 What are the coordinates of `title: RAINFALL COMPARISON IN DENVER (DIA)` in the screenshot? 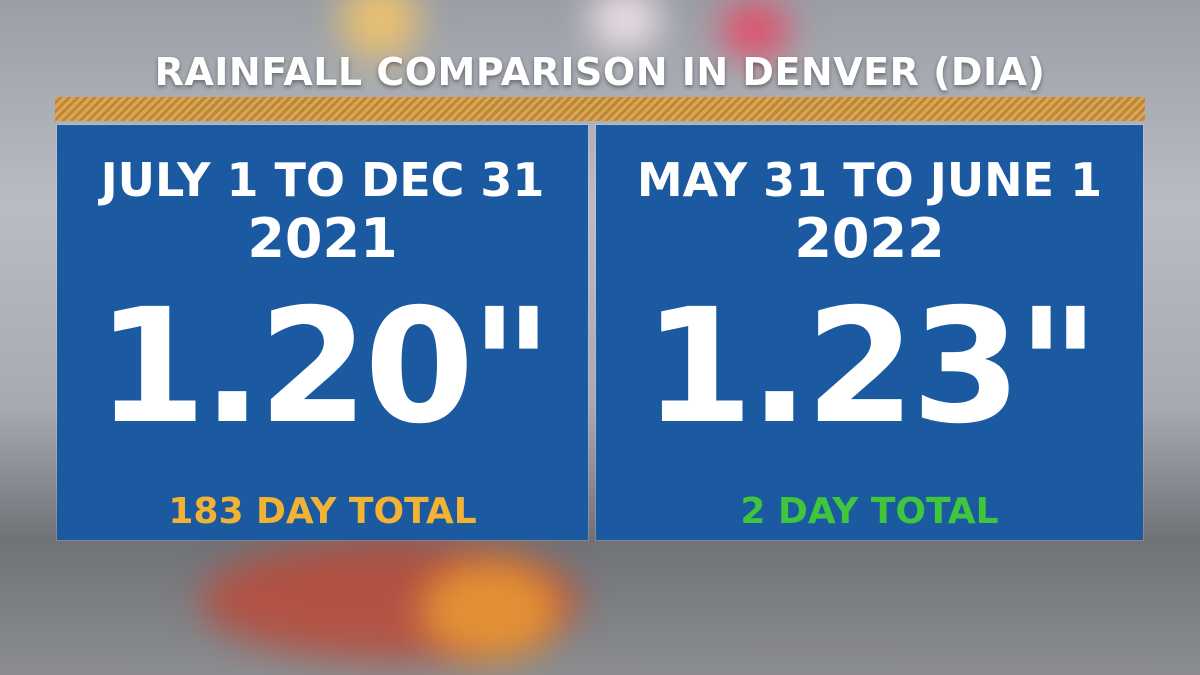 It's located at (600, 72).